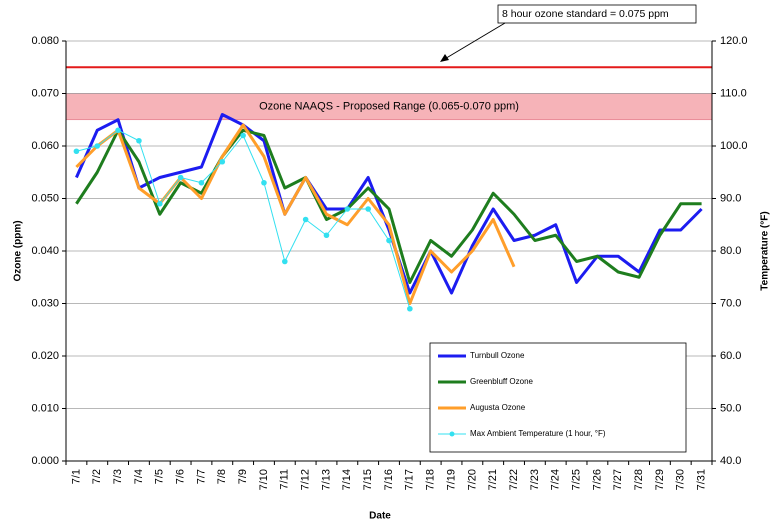  What do you see at coordinates (734, 41) in the screenshot?
I see `y2-tick-label: 120.0` at bounding box center [734, 41].